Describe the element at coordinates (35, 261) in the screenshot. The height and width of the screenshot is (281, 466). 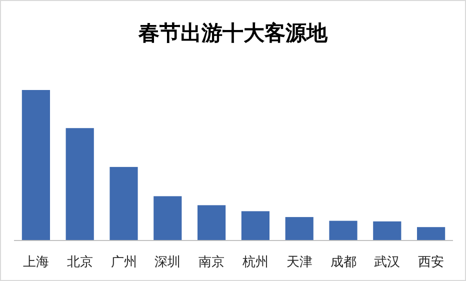
I see `x-tick-label: 上海` at that location.